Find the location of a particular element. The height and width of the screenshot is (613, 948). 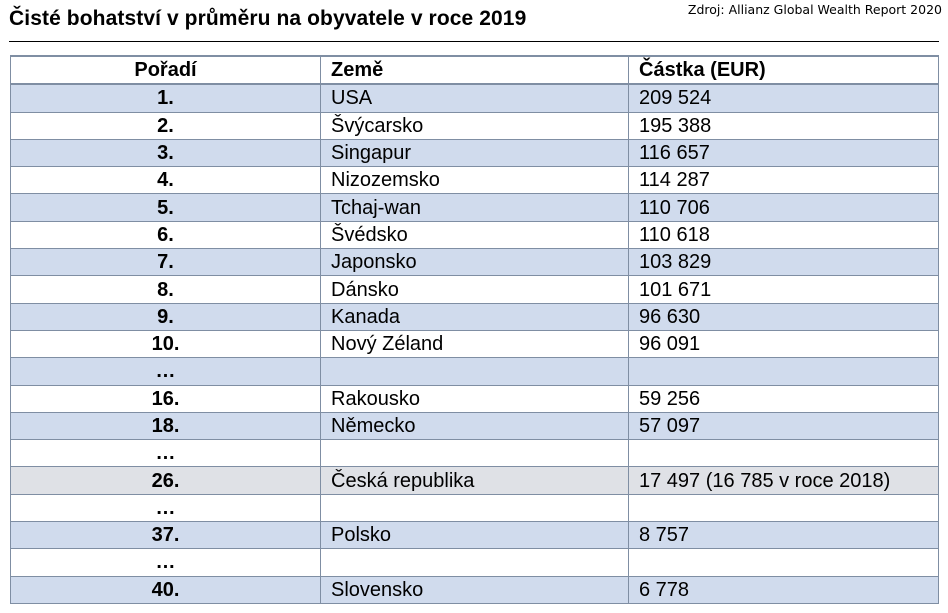

rank-cell: 37. is located at coordinates (165, 535).